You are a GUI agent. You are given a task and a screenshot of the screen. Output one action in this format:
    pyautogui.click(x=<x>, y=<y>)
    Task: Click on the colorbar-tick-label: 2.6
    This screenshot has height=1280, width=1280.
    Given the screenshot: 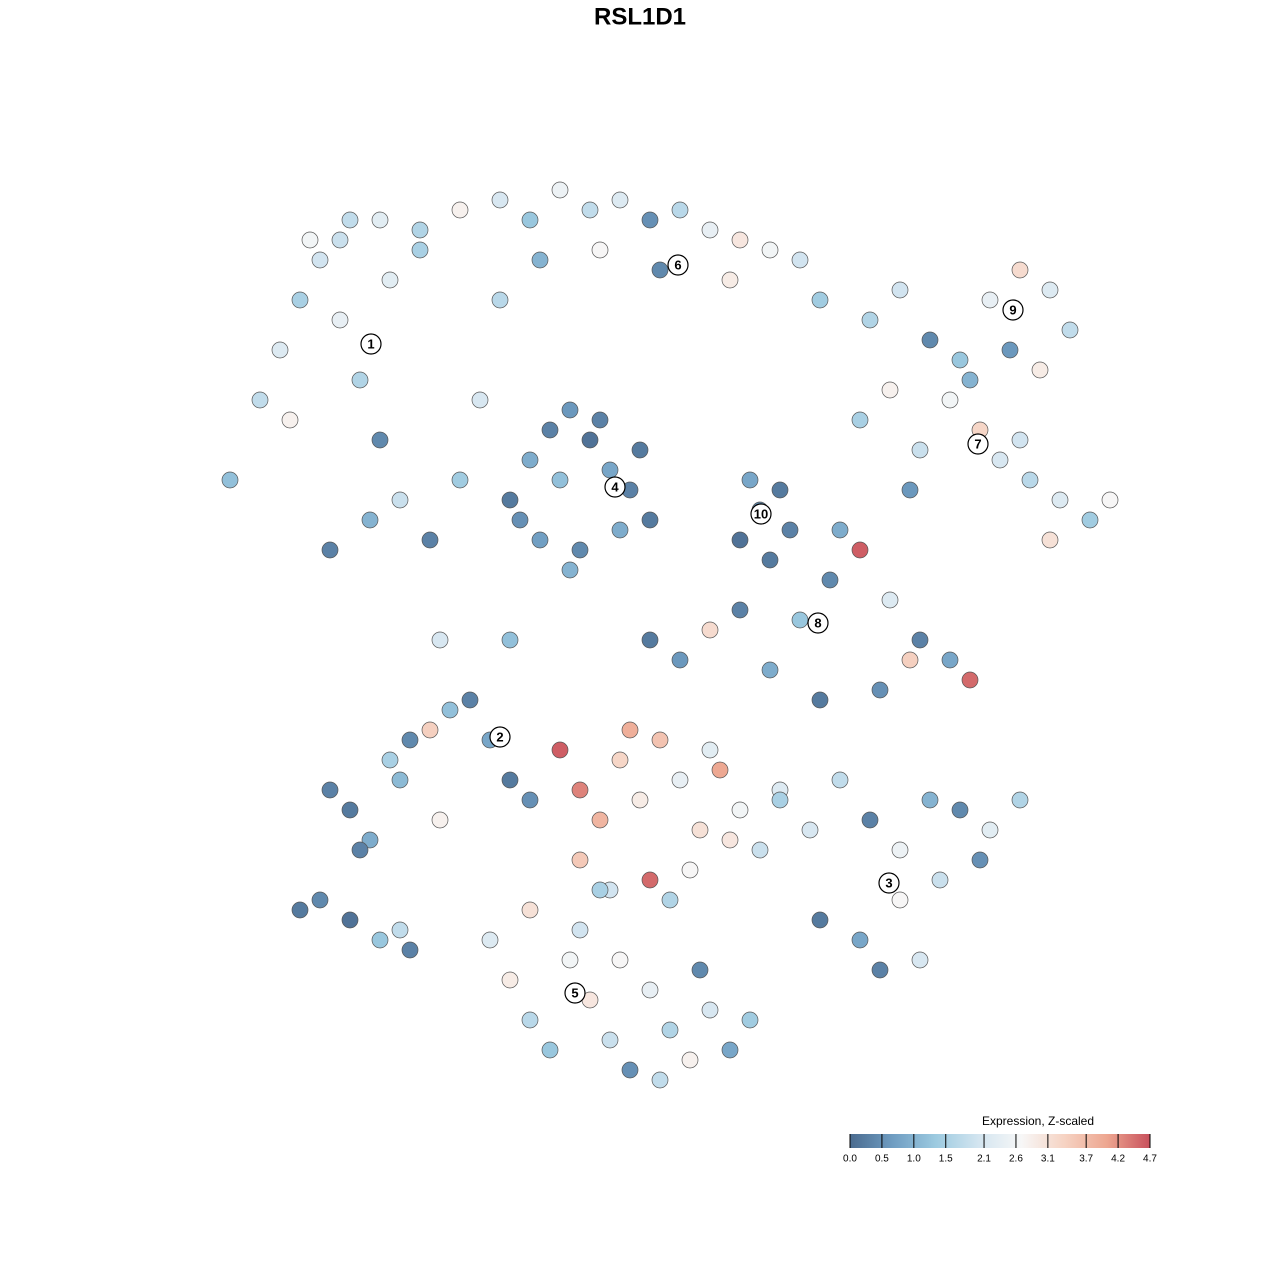 What is the action you would take?
    pyautogui.click(x=1016, y=1159)
    